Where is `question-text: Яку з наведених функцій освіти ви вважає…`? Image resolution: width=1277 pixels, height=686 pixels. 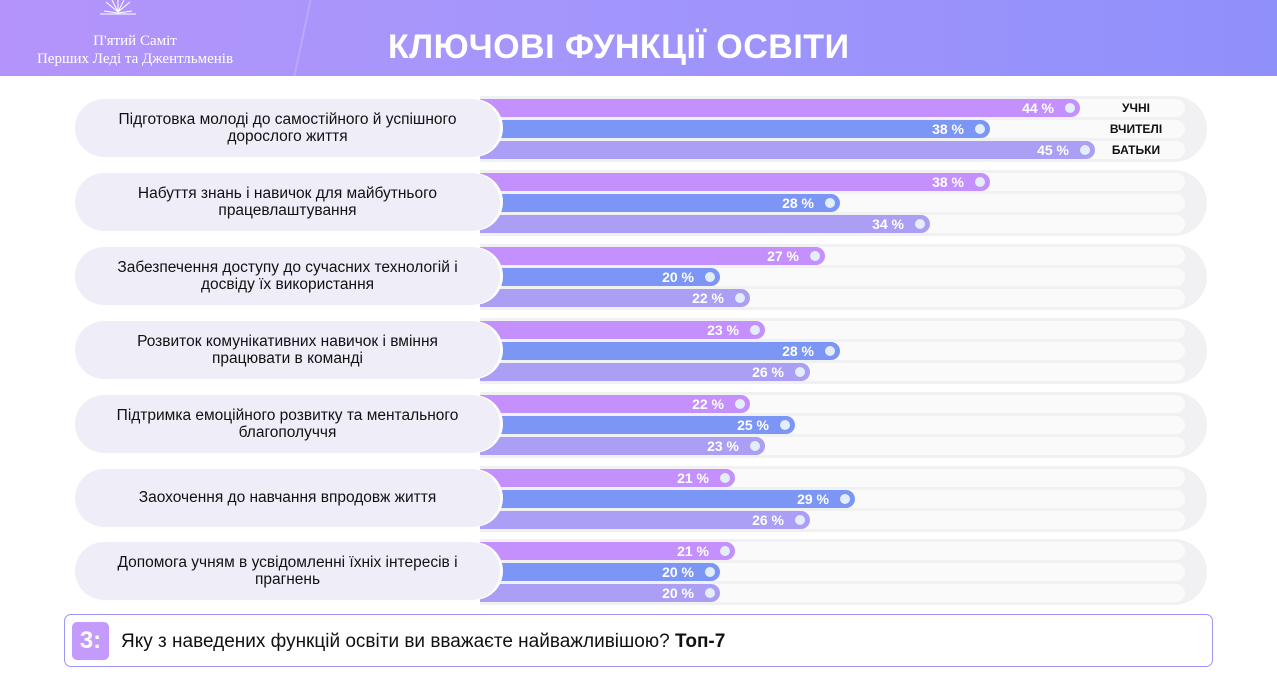
question-text: Яку з наведених функцій освіти ви вважає… is located at coordinates (423, 642).